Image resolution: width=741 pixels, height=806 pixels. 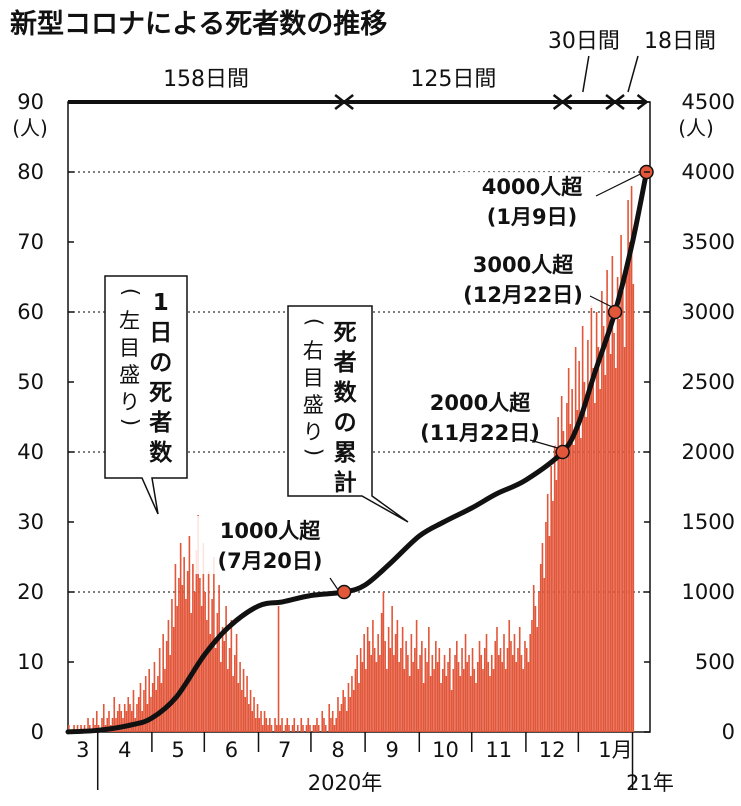 I want to click on callout-daily-char: 日, so click(x=160, y=333).